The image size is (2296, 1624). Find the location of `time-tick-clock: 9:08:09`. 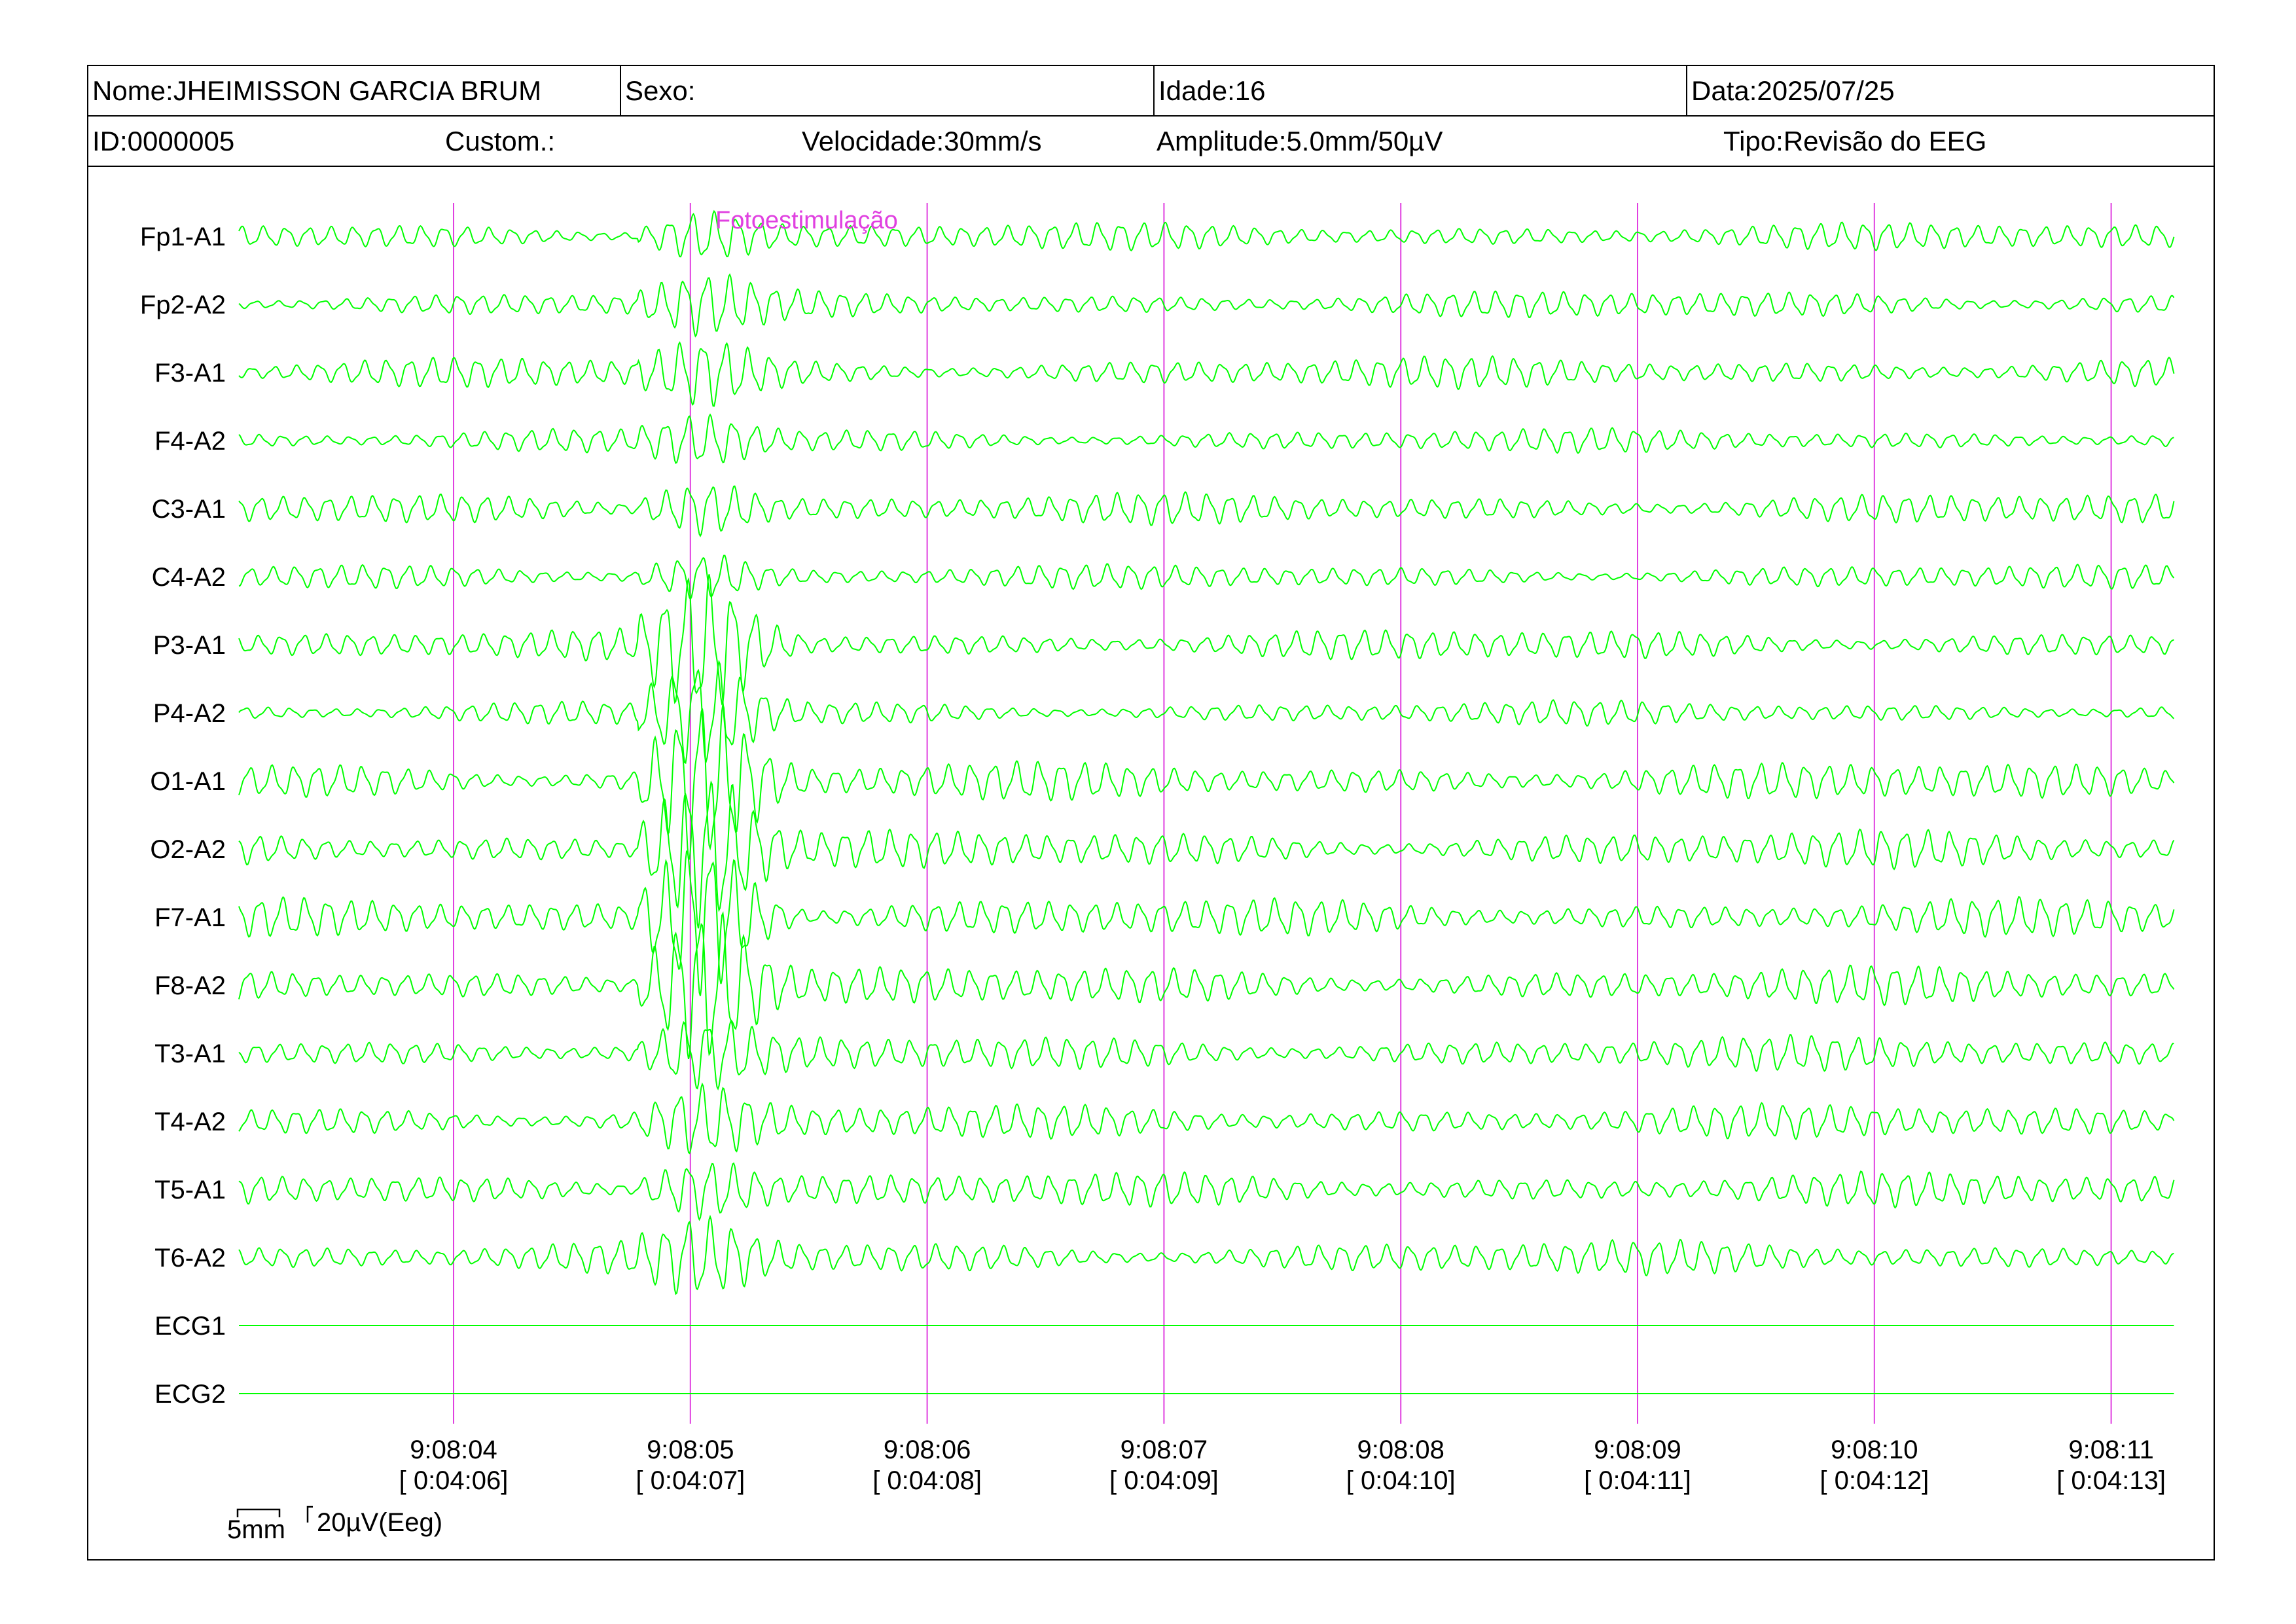

time-tick-clock: 9:08:09 is located at coordinates (1637, 1450).